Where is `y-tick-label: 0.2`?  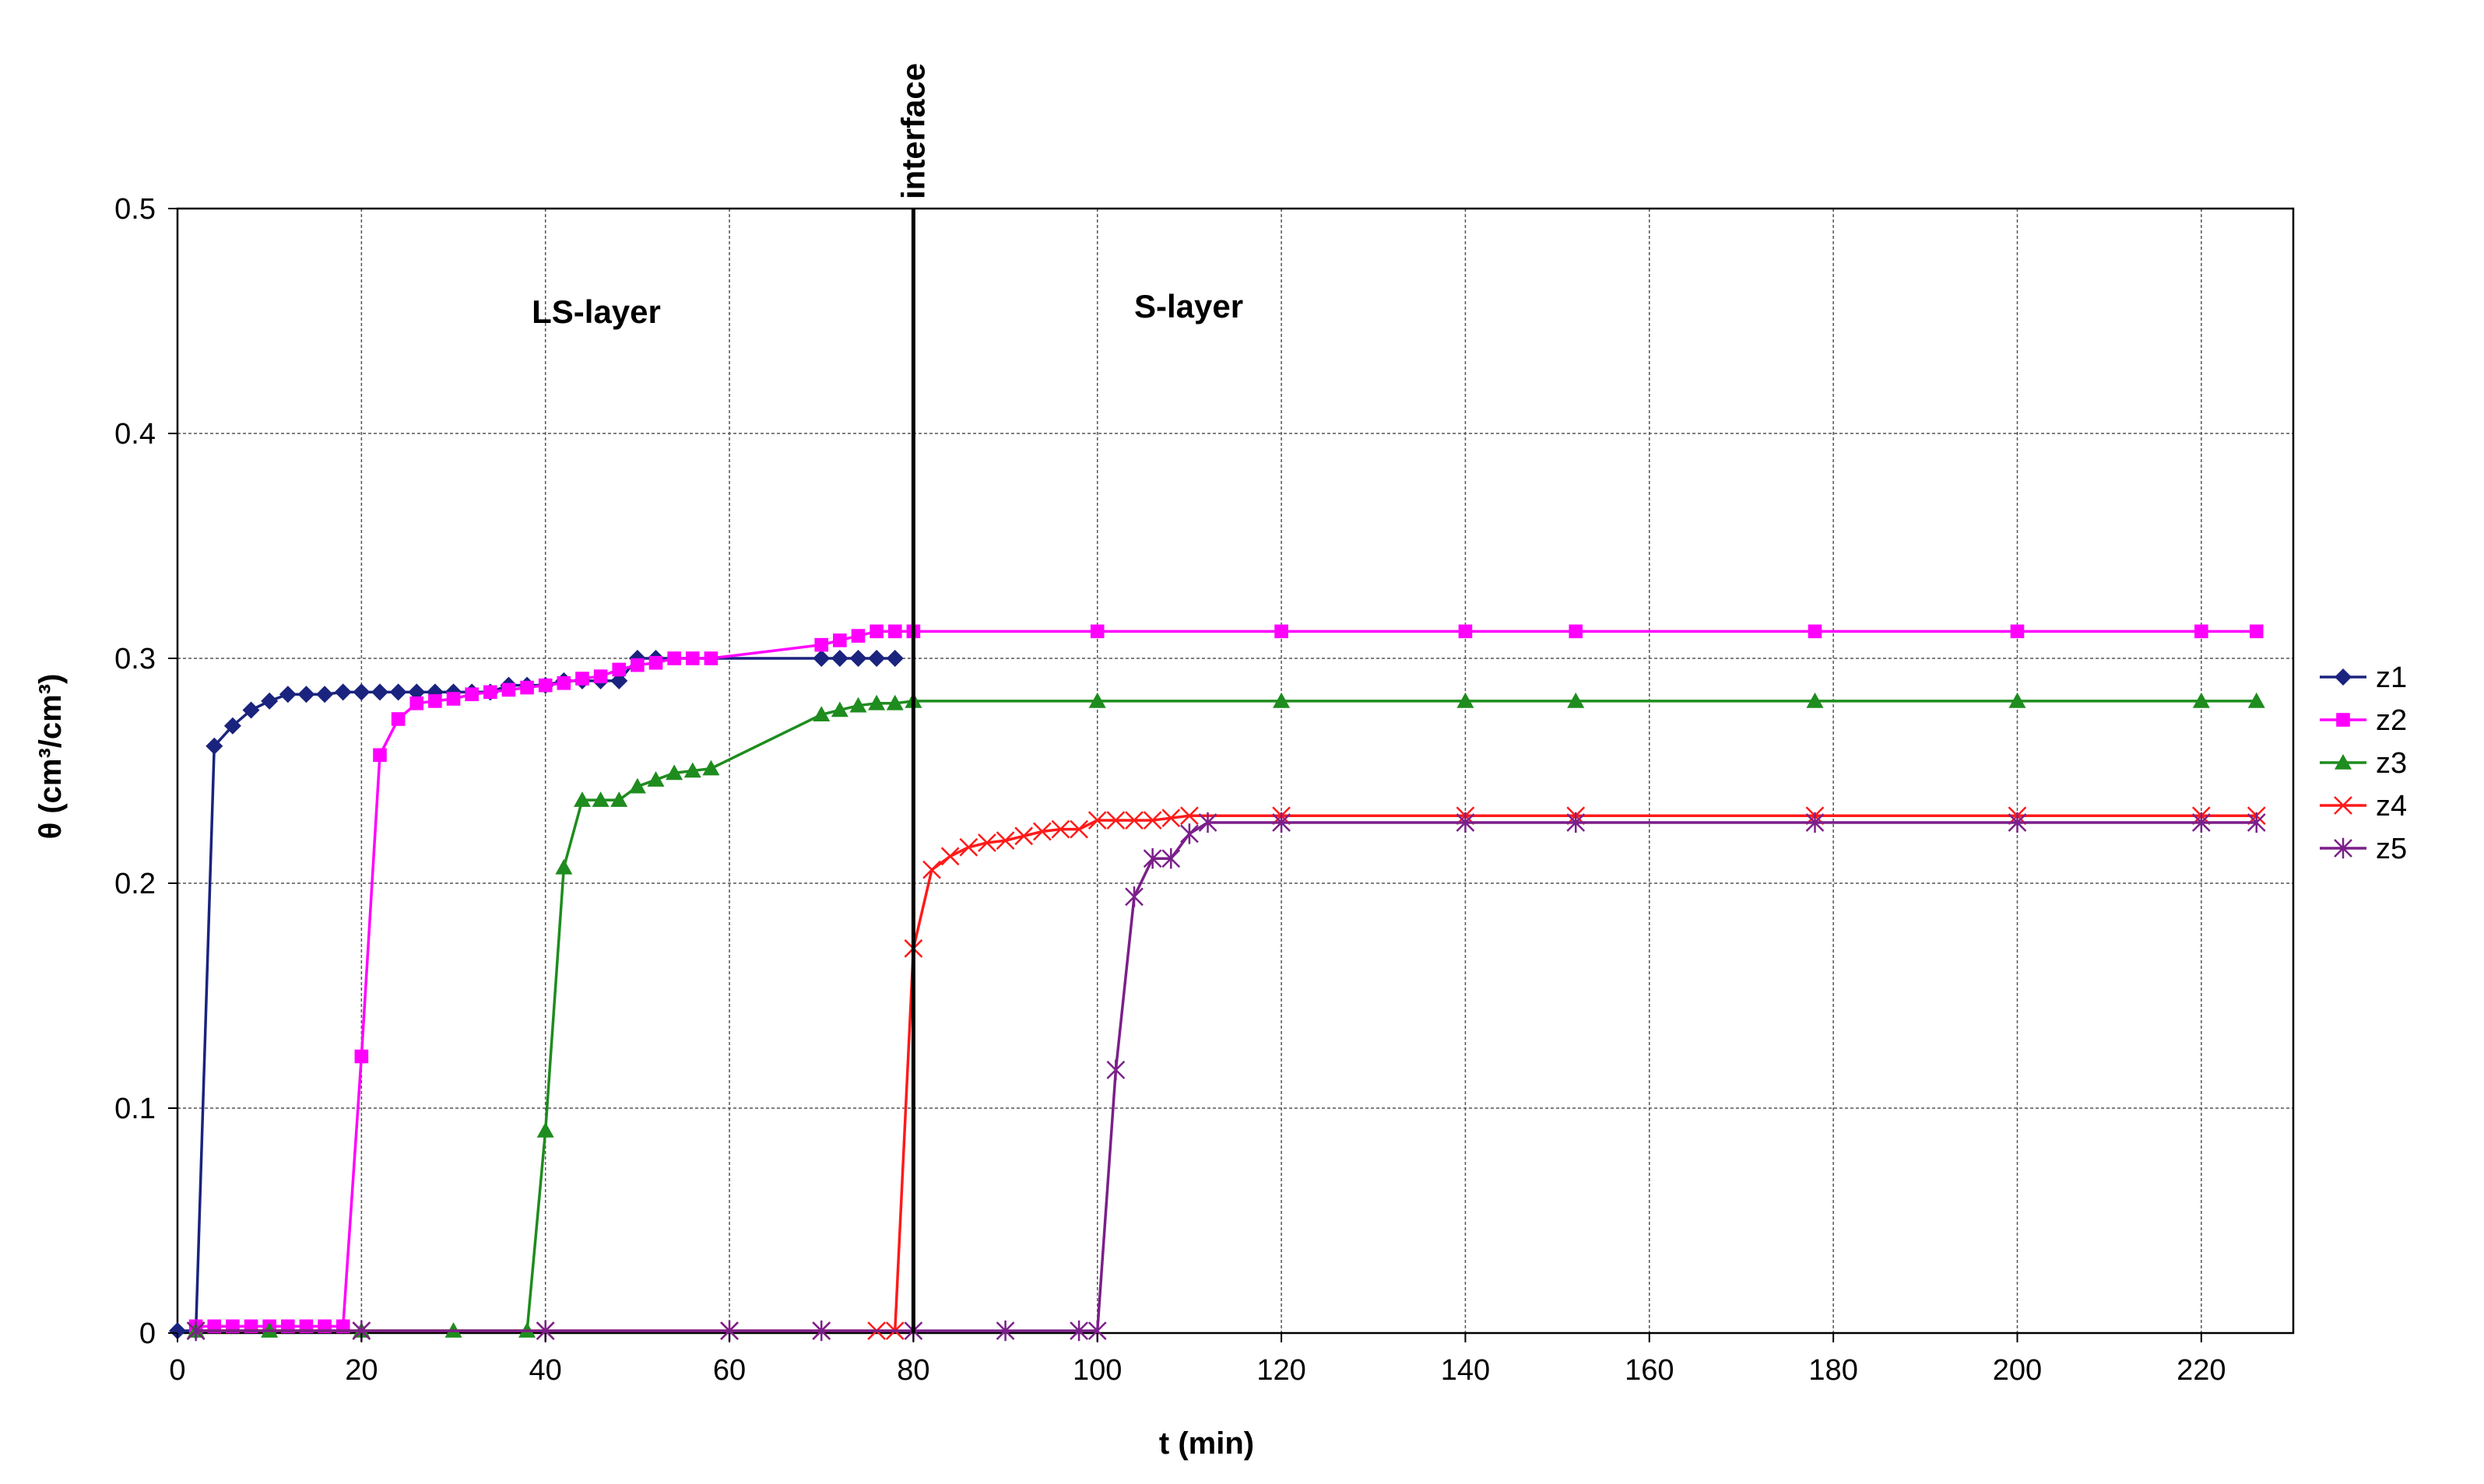 y-tick-label: 0.2 is located at coordinates (135, 884).